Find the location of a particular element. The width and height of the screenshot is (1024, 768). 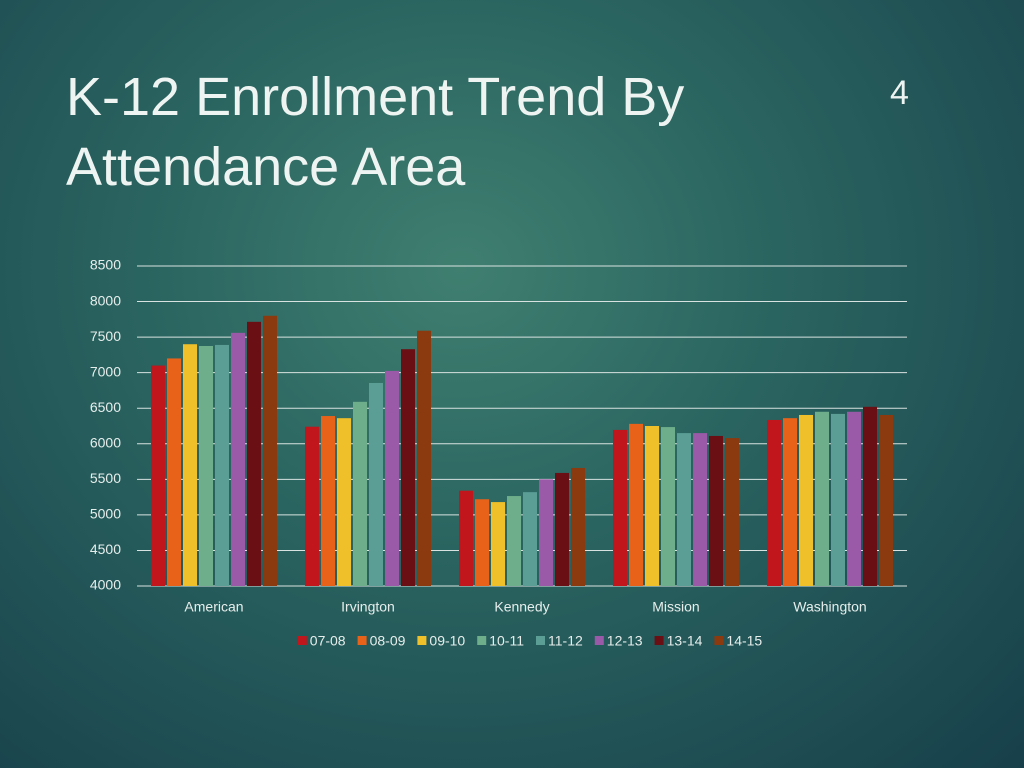

legend-label: 13-14 is located at coordinates (685, 641).